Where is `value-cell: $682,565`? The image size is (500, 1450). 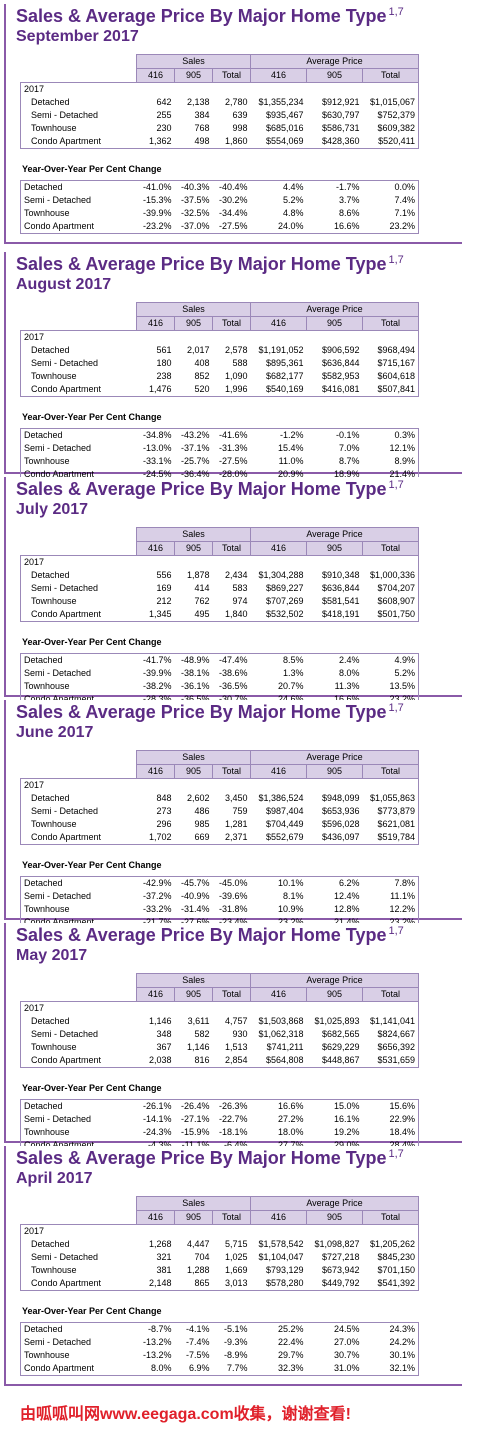
value-cell: $682,565 is located at coordinates (340, 1034).